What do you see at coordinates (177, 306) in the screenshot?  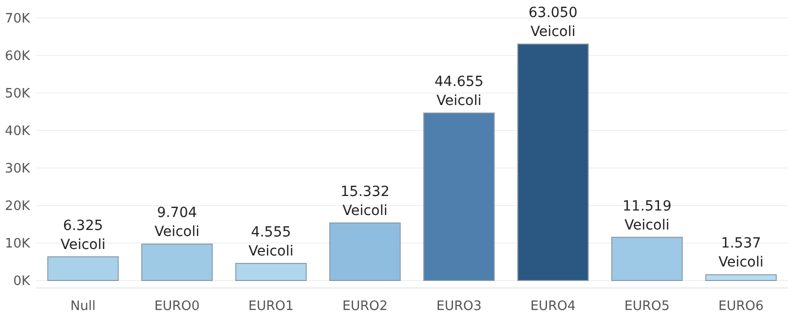 I see `x-tick-label: EURO0` at bounding box center [177, 306].